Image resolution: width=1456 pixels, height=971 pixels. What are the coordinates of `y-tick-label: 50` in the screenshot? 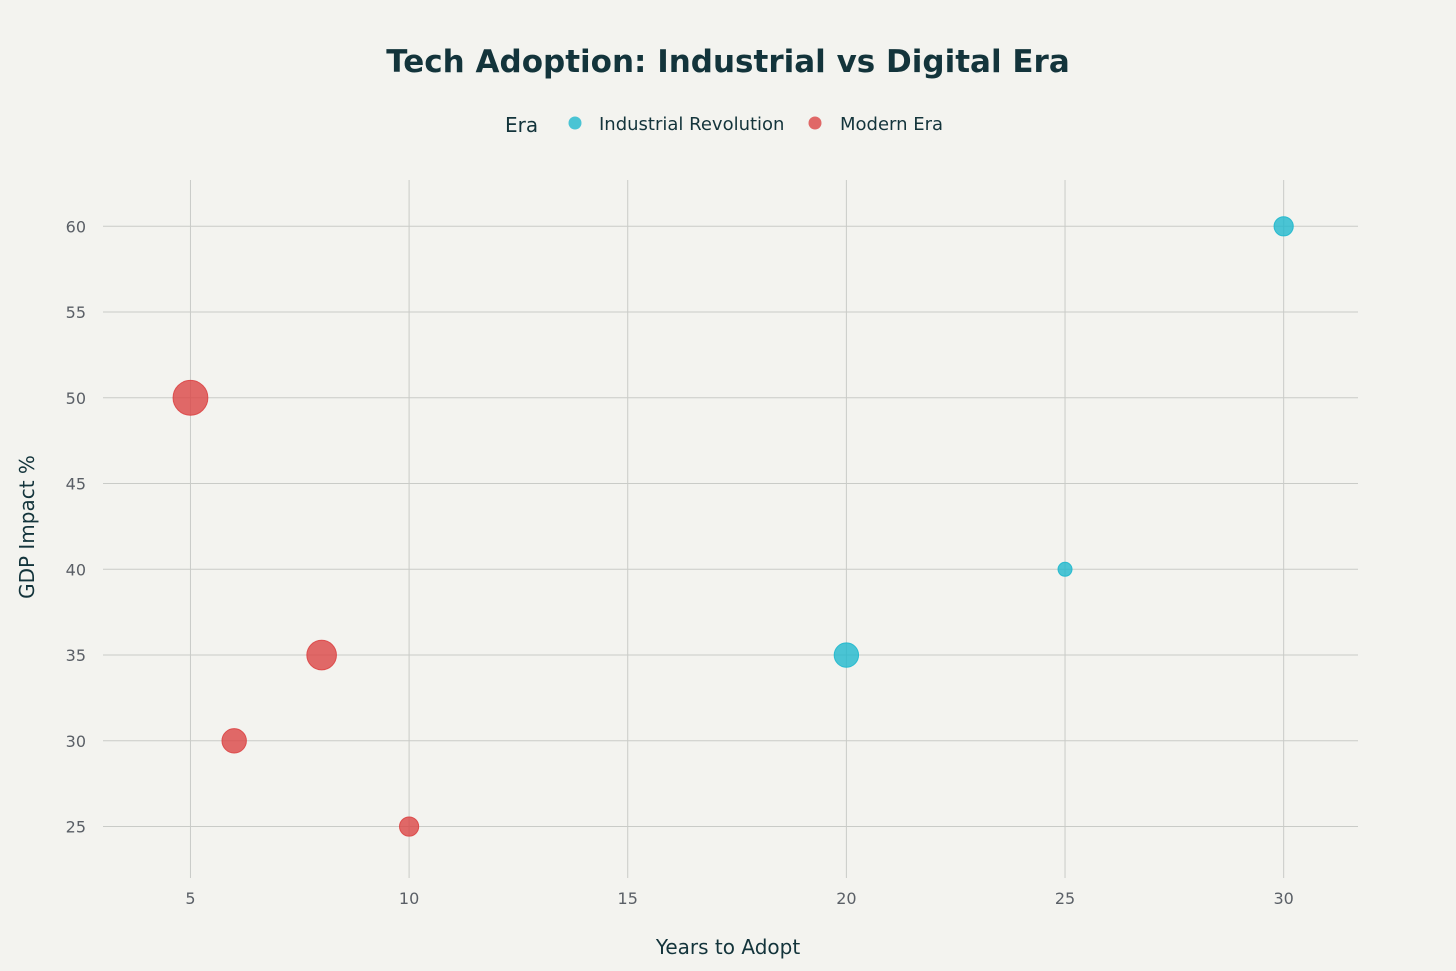 It's located at (76, 398).